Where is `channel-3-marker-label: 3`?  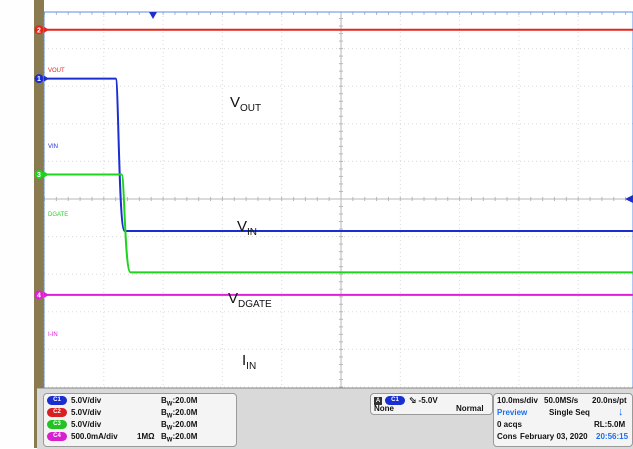 channel-3-marker-label: 3 is located at coordinates (39, 175).